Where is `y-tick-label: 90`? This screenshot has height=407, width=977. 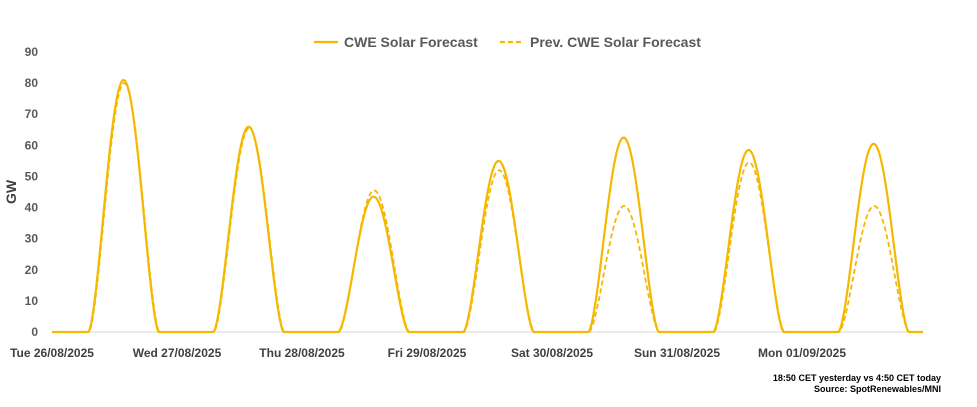 y-tick-label: 90 is located at coordinates (32, 52).